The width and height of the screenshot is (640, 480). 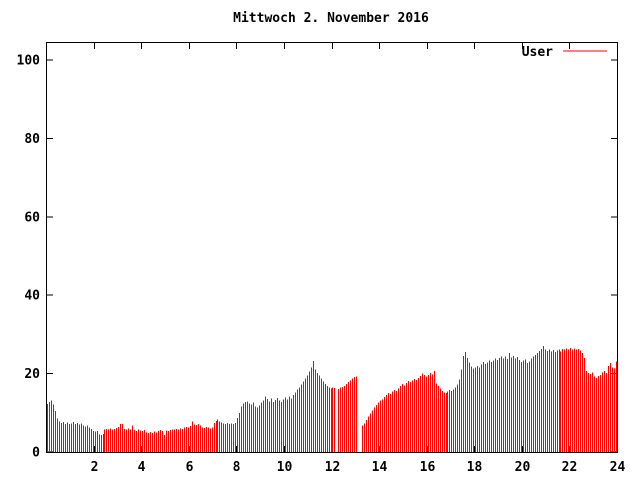 What do you see at coordinates (36, 453) in the screenshot?
I see `y-tick-label: 0` at bounding box center [36, 453].